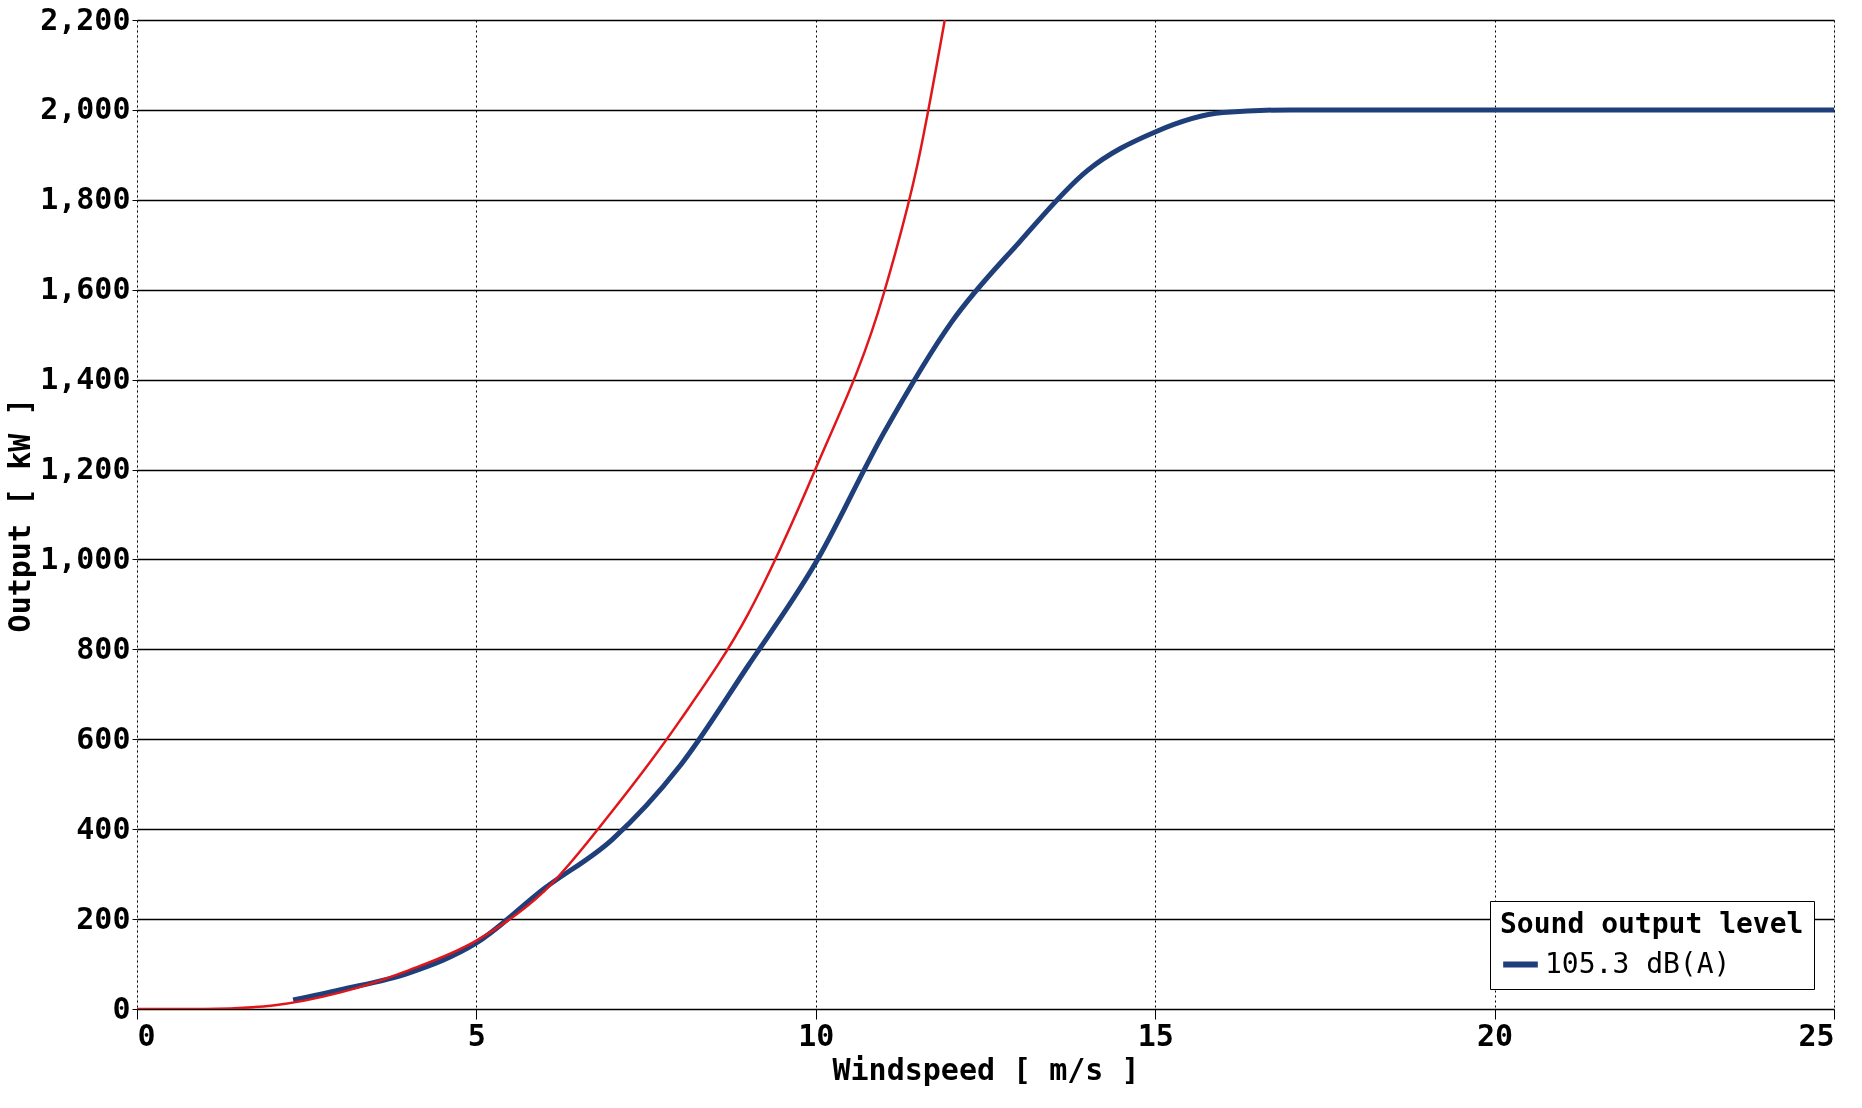 Image resolution: width=1862 pixels, height=1108 pixels. What do you see at coordinates (85, 19) in the screenshot?
I see `y-tick-label: 2,200` at bounding box center [85, 19].